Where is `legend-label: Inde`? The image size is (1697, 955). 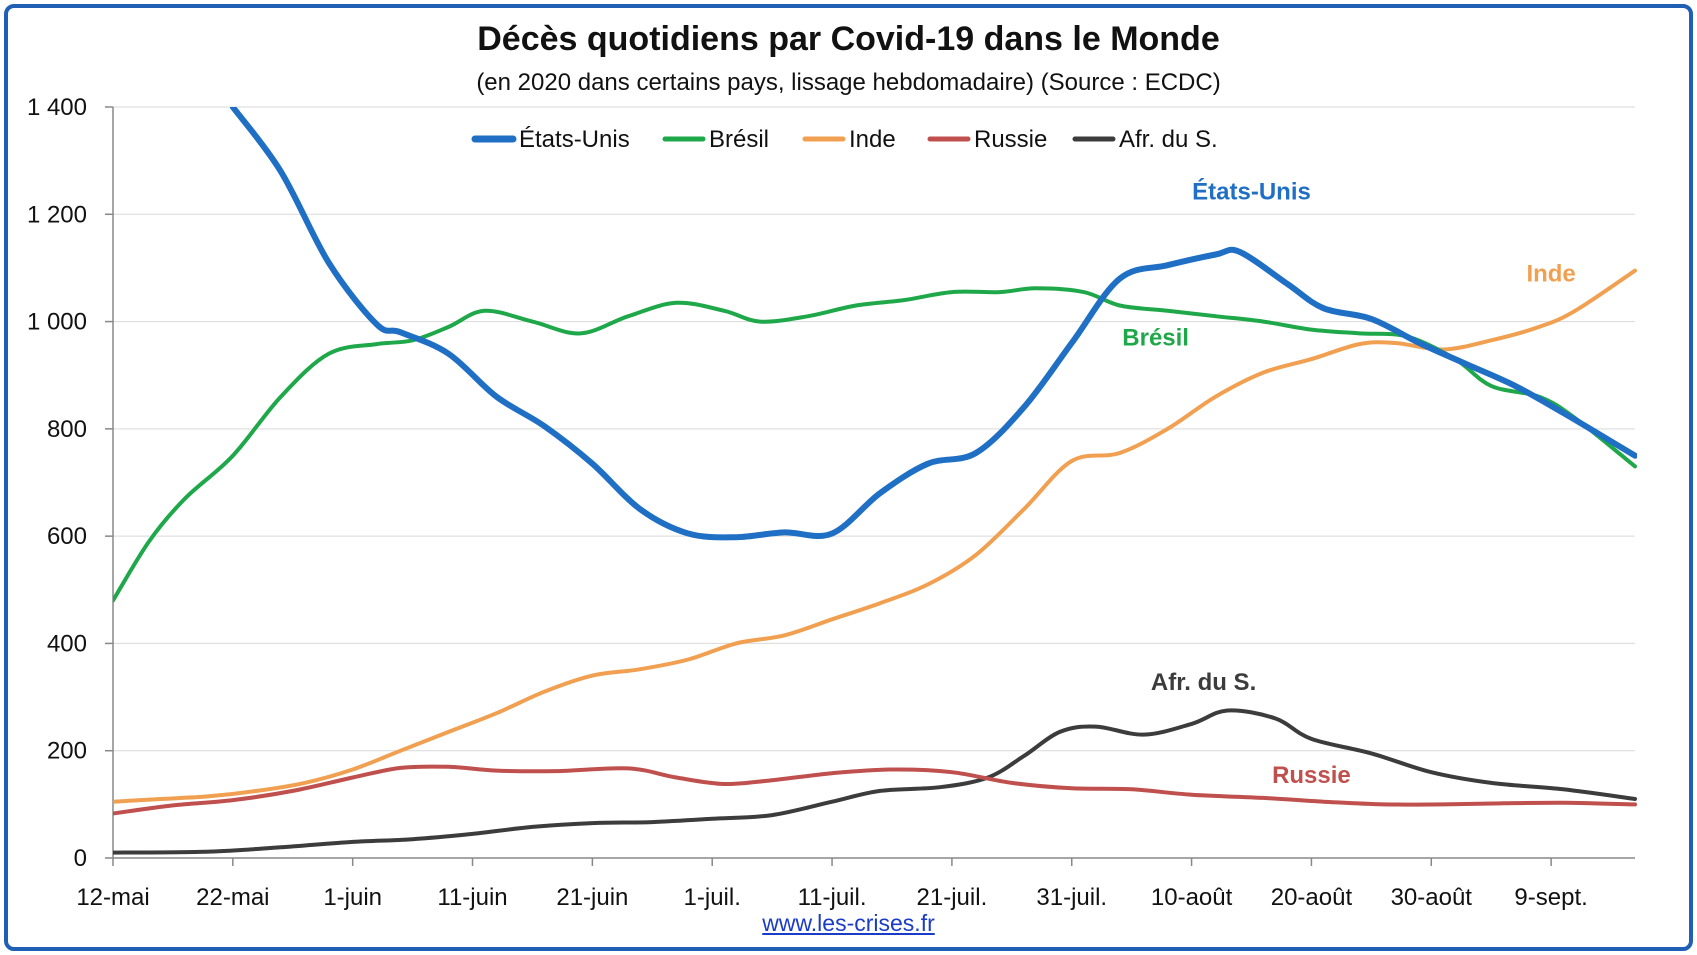
legend-label: Inde is located at coordinates (872, 139).